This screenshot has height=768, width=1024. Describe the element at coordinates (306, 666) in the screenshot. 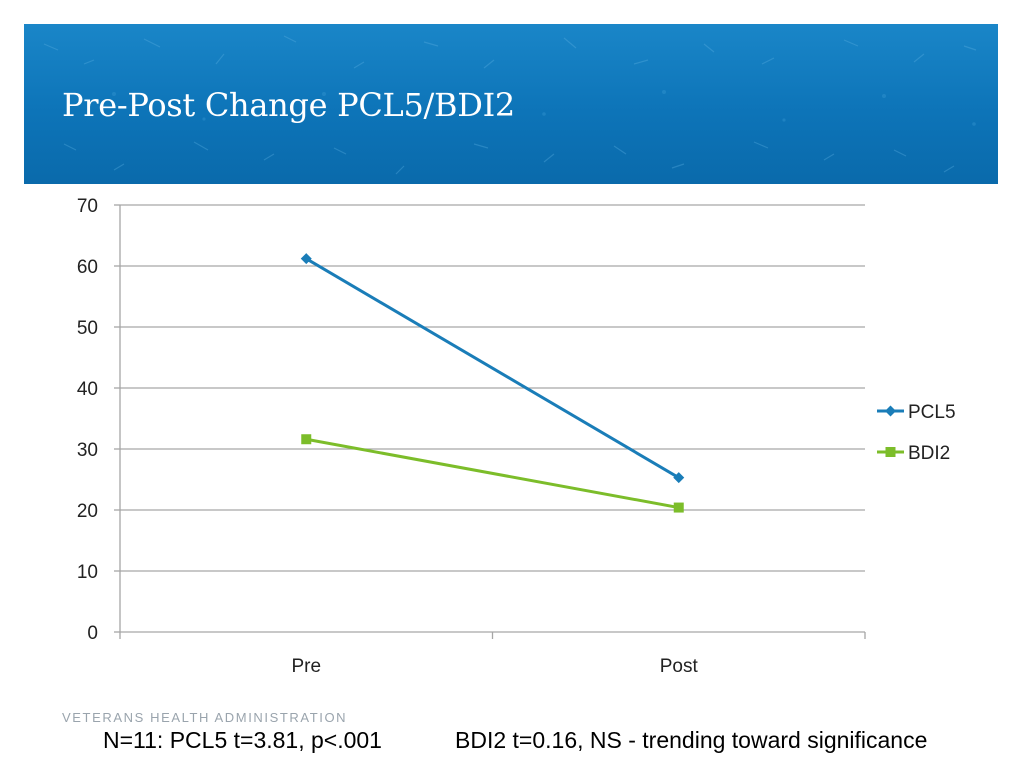

I see `x-tick-label: Pre` at that location.